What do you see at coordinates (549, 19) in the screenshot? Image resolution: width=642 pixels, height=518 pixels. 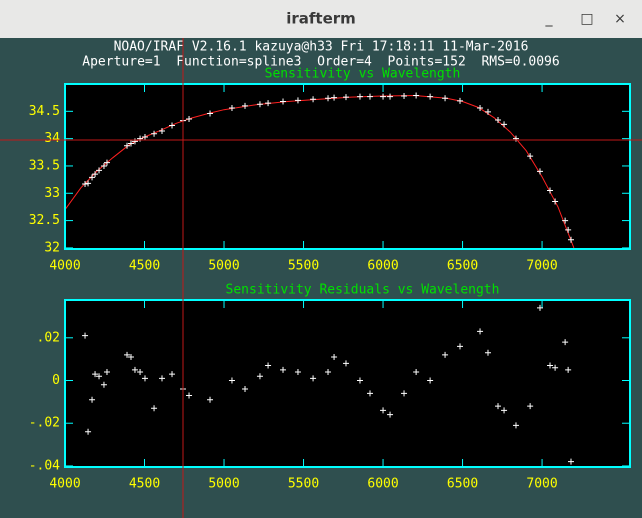 I see `minimize-button: _` at bounding box center [549, 19].